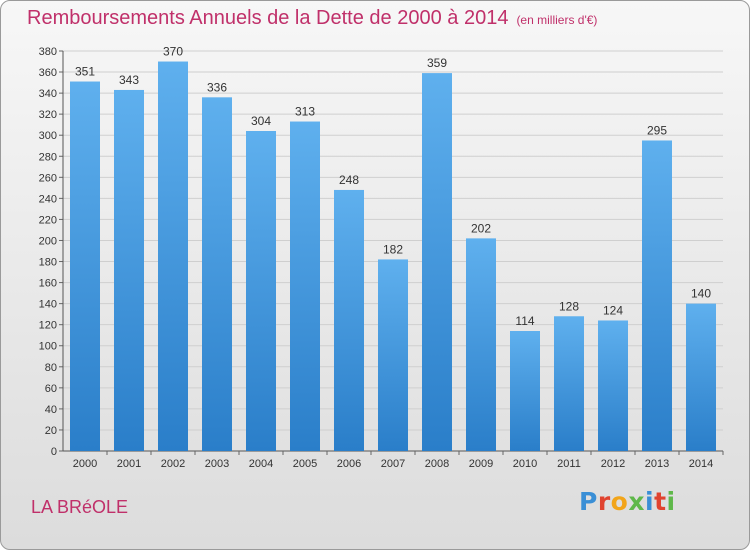  Describe the element at coordinates (349, 464) in the screenshot. I see `x-tick-label: 2006` at that location.